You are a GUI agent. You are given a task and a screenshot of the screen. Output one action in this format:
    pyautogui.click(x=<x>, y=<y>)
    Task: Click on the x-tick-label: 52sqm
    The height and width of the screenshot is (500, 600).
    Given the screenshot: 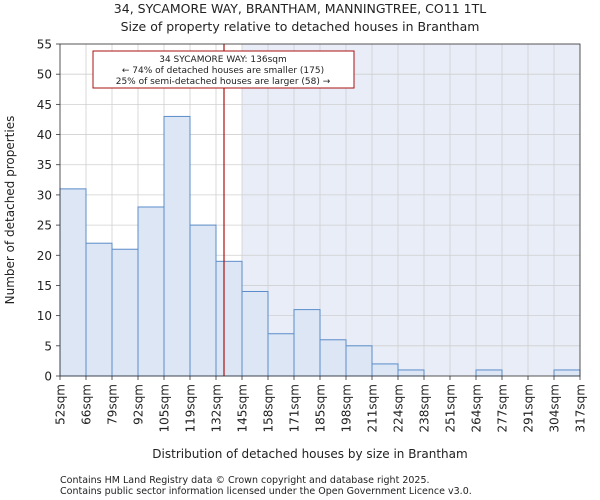 What is the action you would take?
    pyautogui.click(x=61, y=404)
    